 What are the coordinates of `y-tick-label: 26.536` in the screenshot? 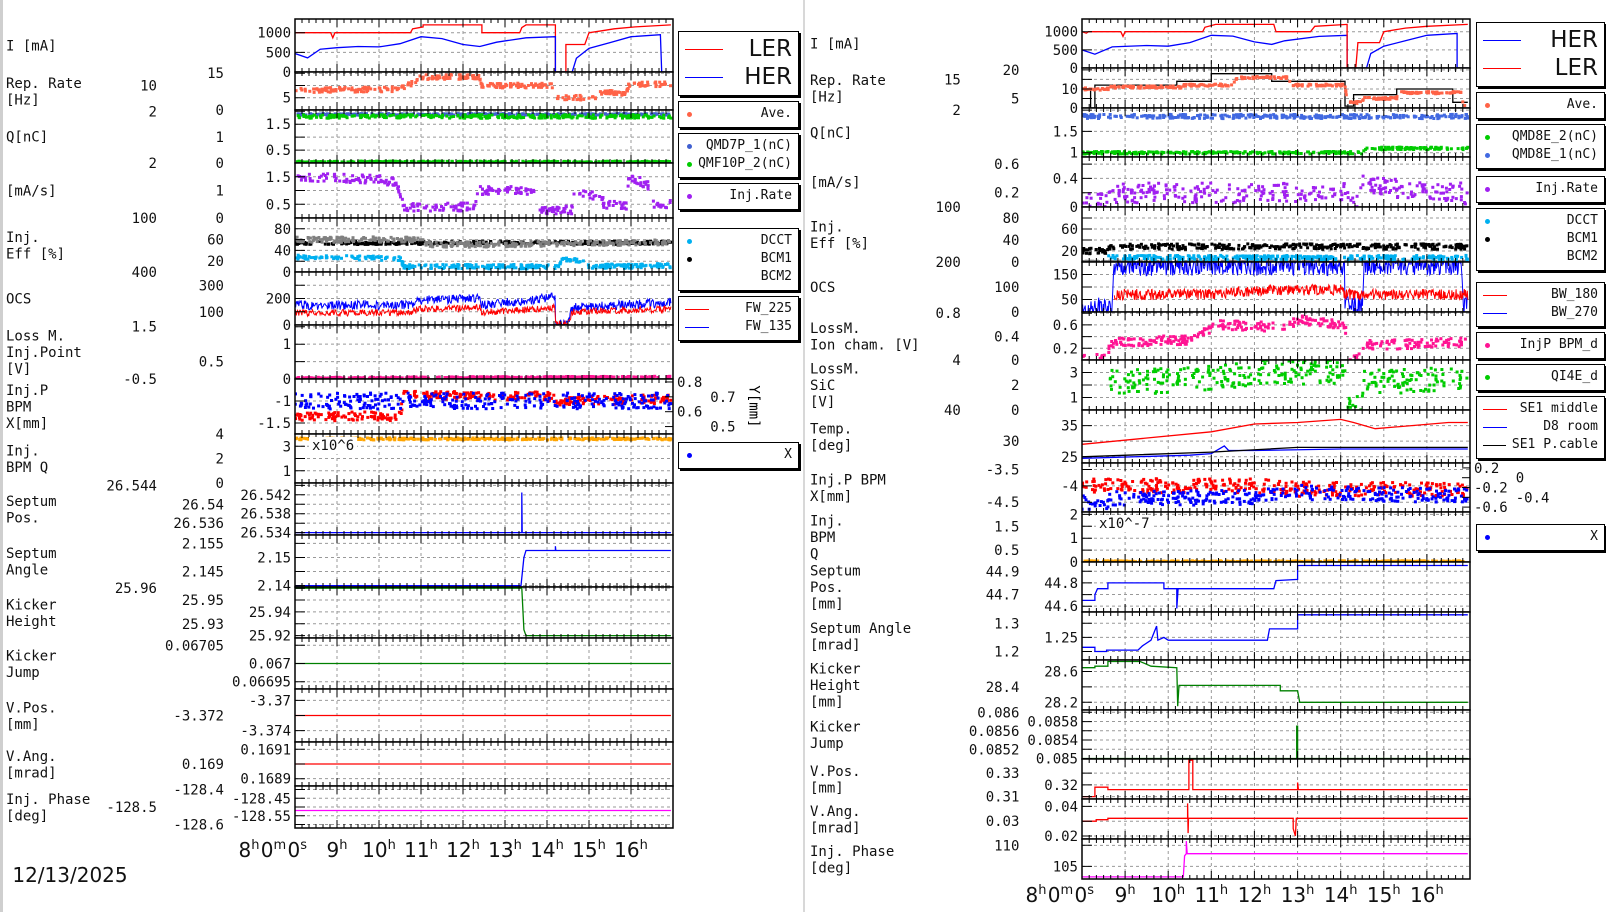 It's located at (198, 524).